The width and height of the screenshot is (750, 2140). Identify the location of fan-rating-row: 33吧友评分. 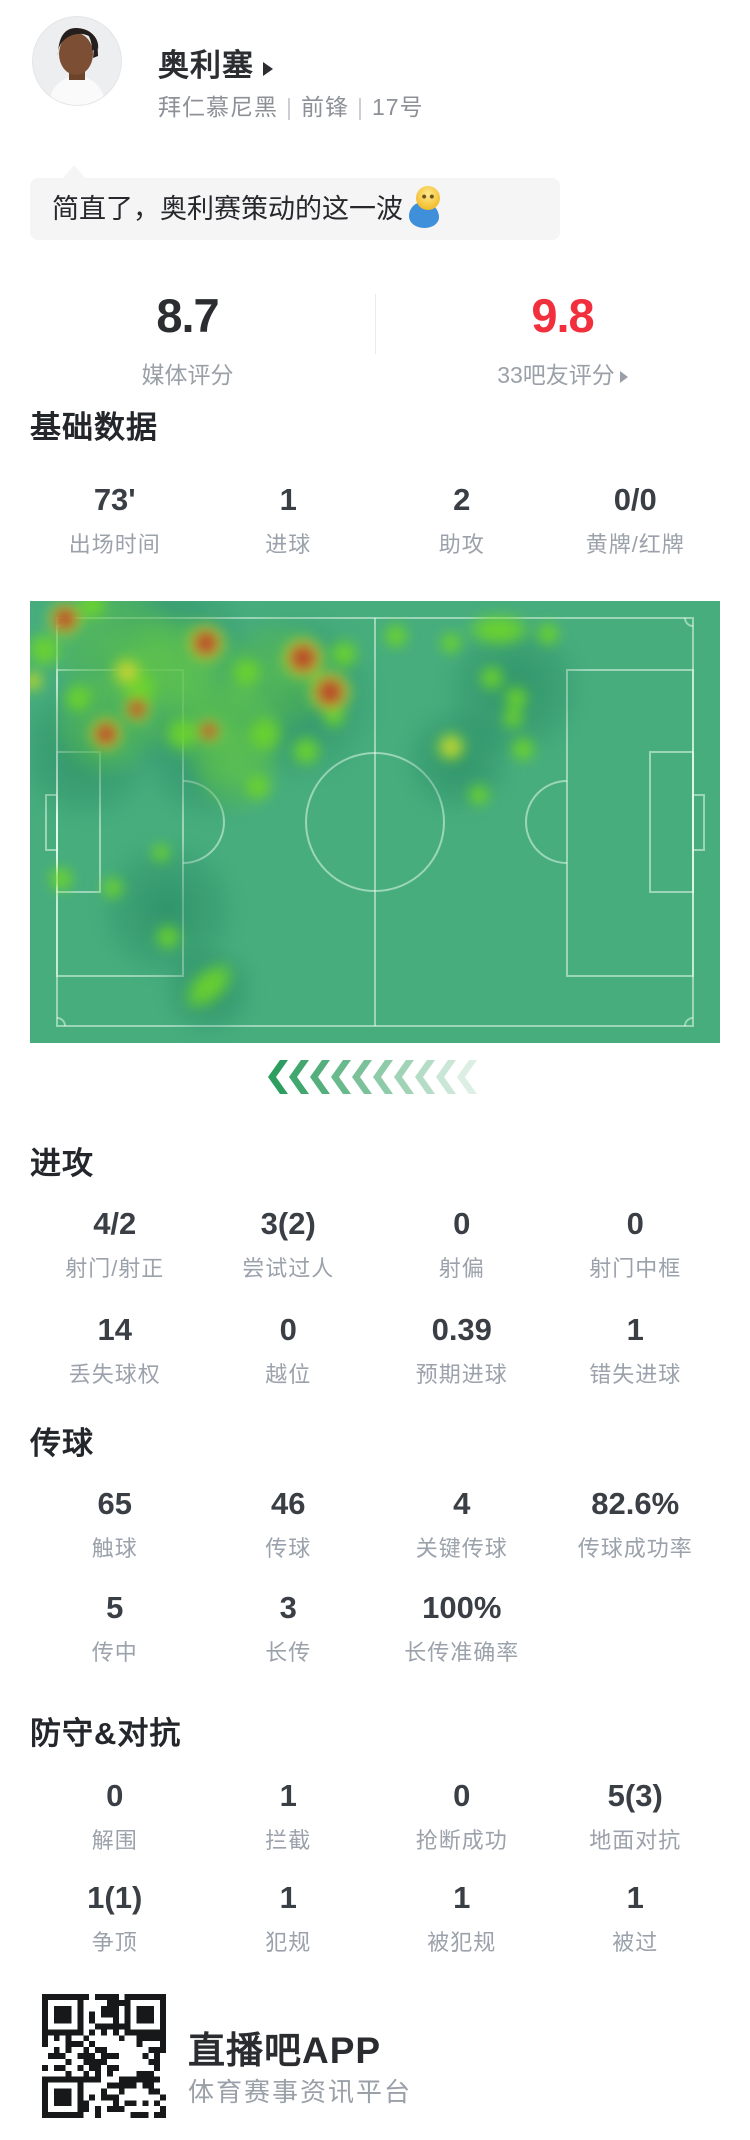
(562, 373).